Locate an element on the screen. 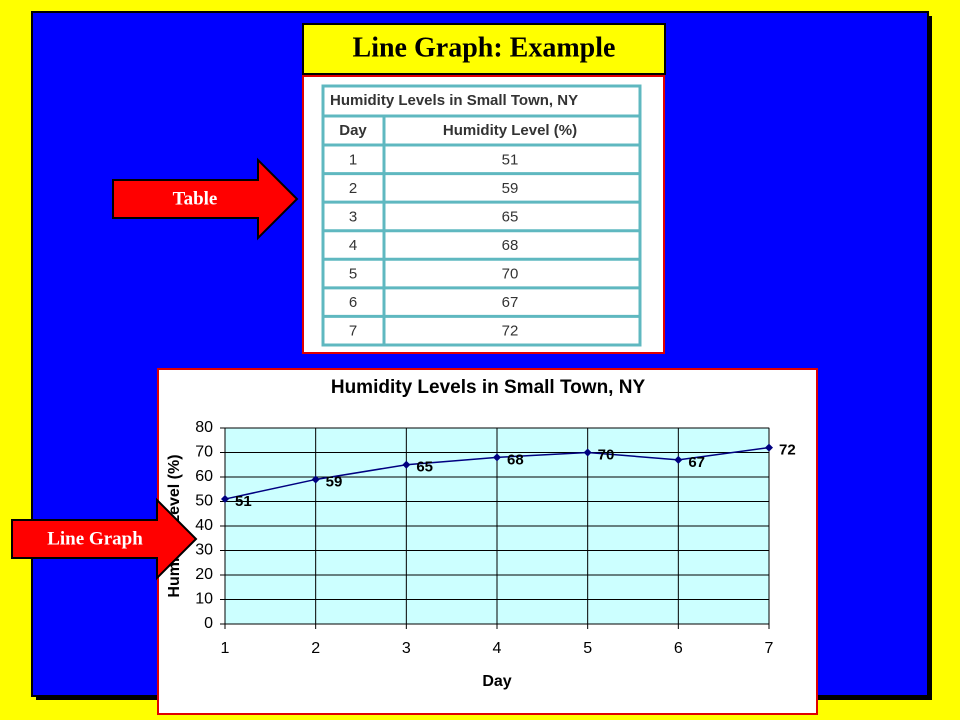 The image size is (960, 720). data-label: 59 is located at coordinates (334, 481).